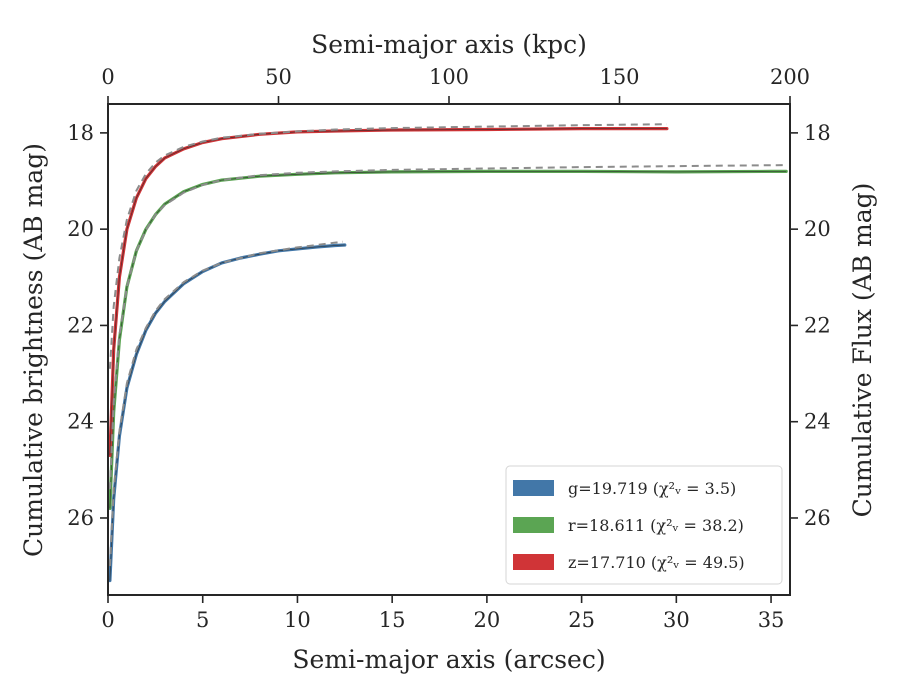 This screenshot has height=700, width=900. I want to click on x-tick-label: 0, so click(107, 620).